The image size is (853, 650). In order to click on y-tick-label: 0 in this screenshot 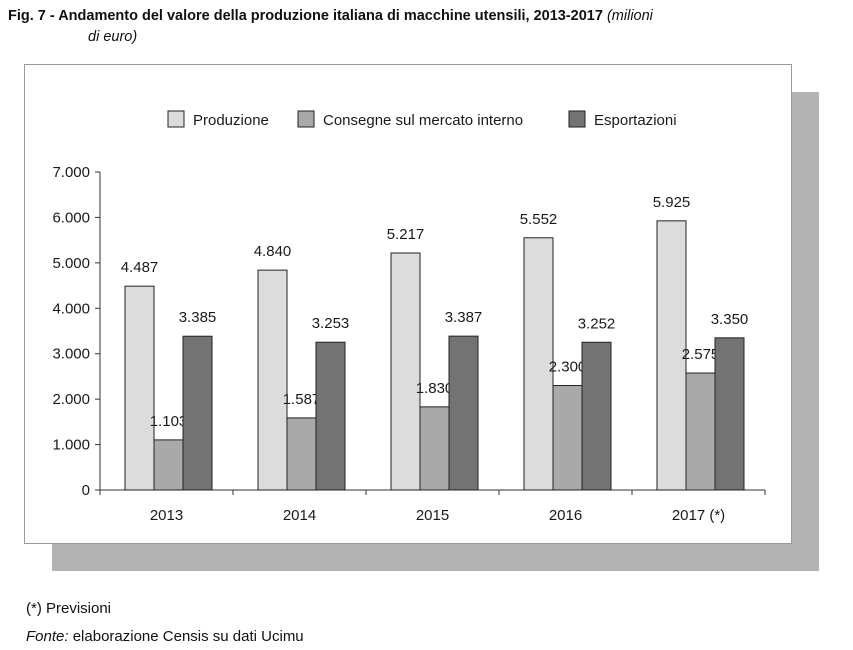, I will do `click(86, 490)`.